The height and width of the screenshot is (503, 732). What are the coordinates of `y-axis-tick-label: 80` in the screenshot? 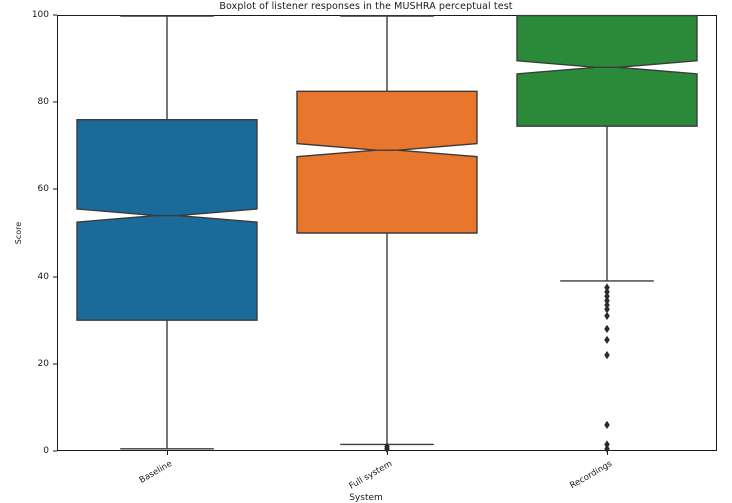 It's located at (43, 102).